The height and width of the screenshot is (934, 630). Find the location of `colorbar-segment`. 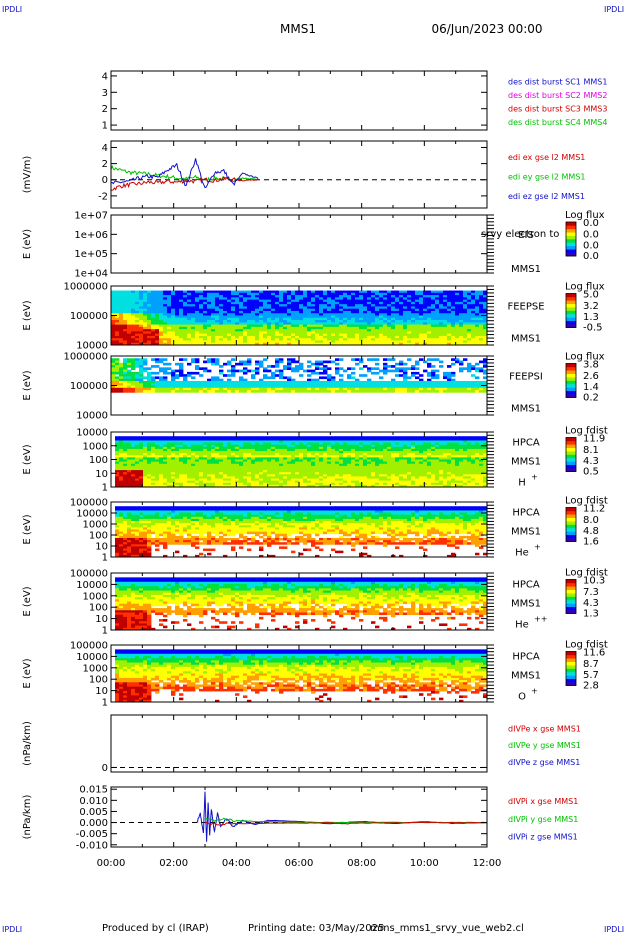

colorbar-segment is located at coordinates (571, 224).